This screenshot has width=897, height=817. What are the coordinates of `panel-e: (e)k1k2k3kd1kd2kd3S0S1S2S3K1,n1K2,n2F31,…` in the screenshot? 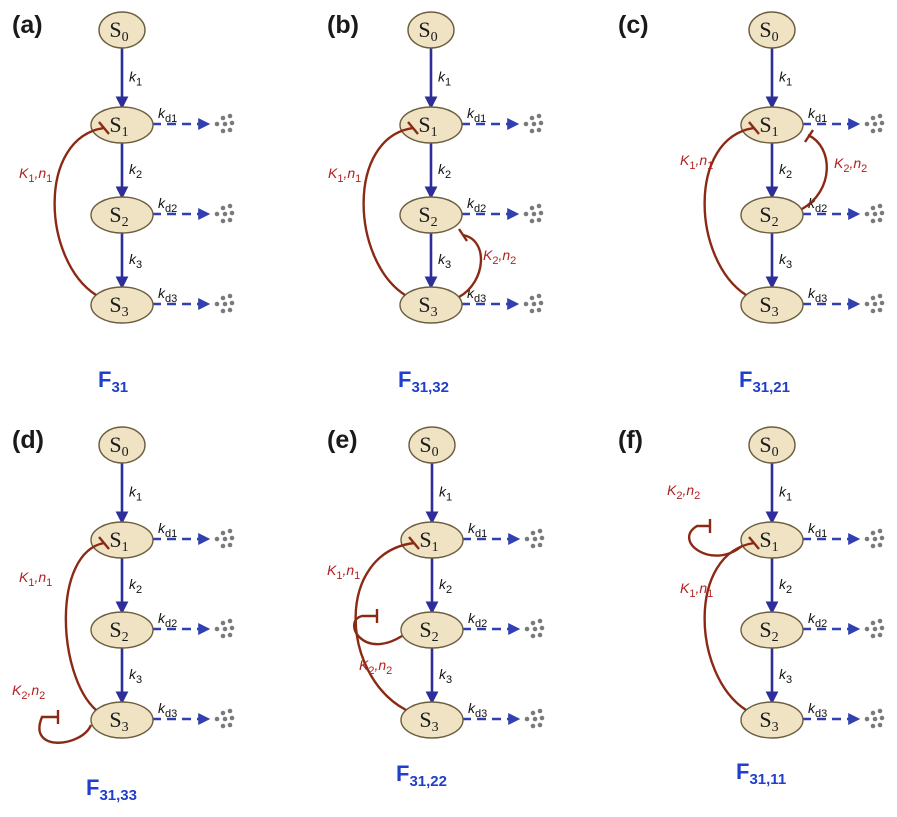 It's located at (436, 608).